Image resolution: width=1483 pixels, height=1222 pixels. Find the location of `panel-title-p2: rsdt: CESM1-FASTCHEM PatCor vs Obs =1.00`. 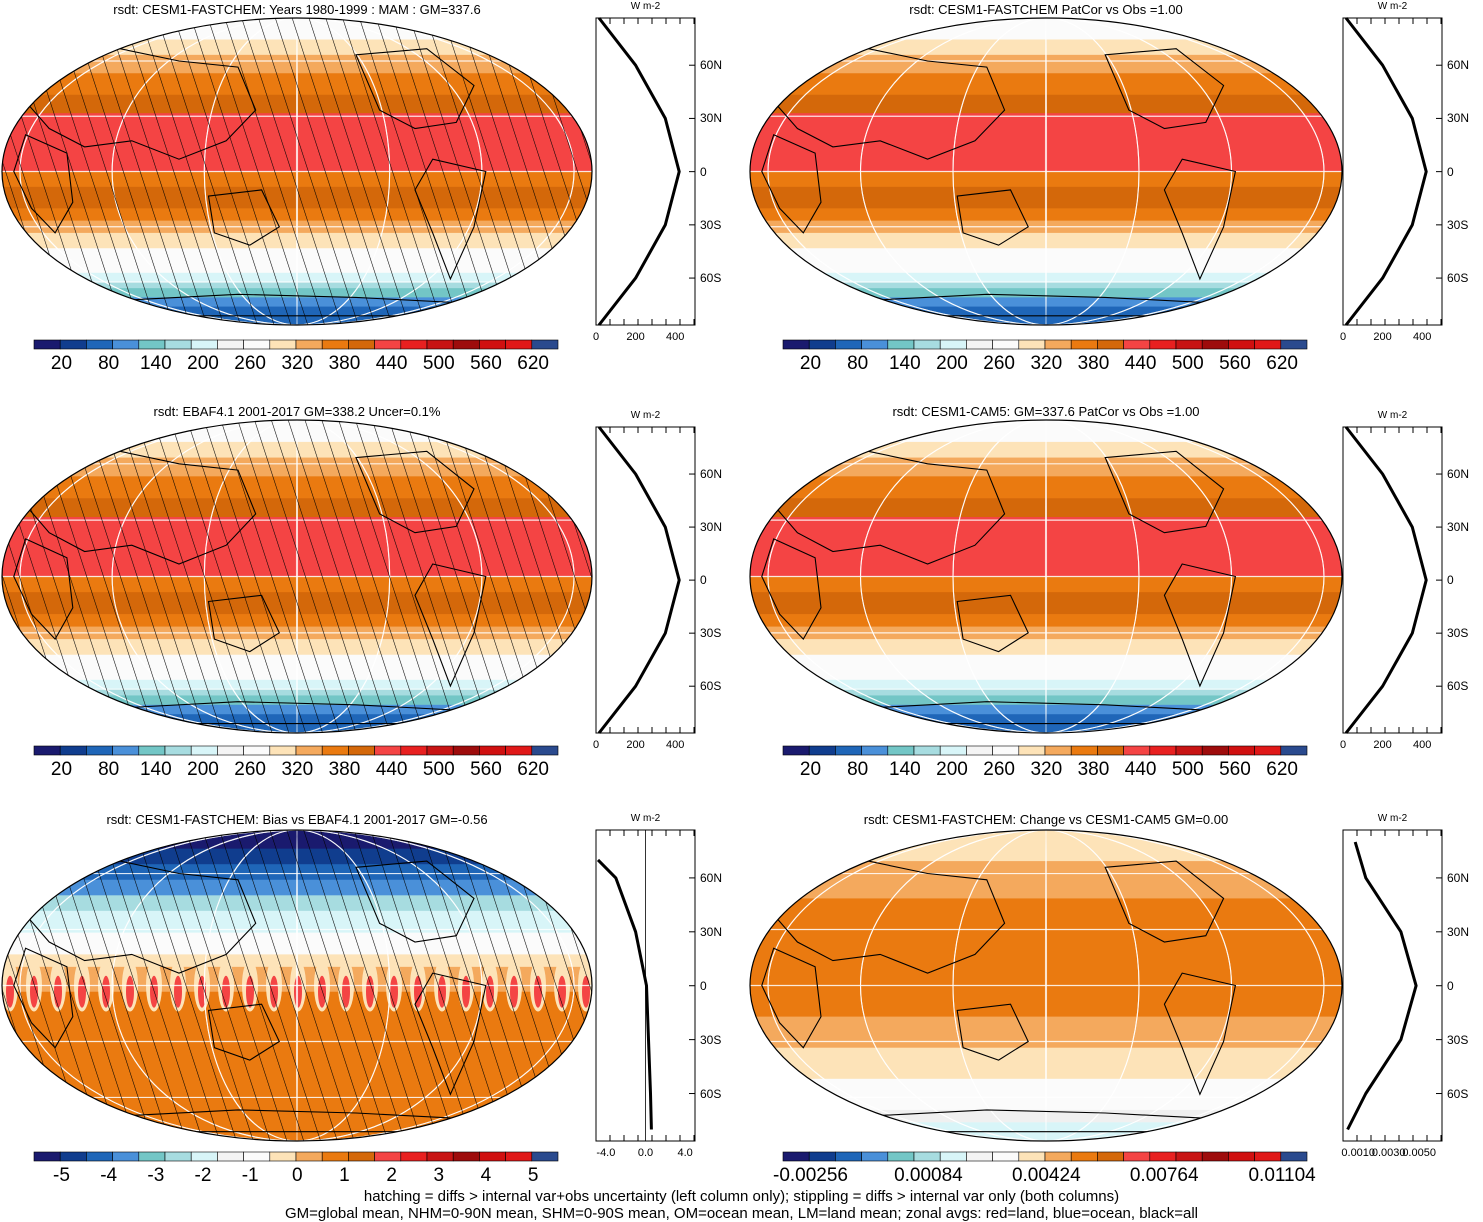

panel-title-p2: rsdt: CESM1-FASTCHEM PatCor vs Obs =1.00 is located at coordinates (1046, 9).